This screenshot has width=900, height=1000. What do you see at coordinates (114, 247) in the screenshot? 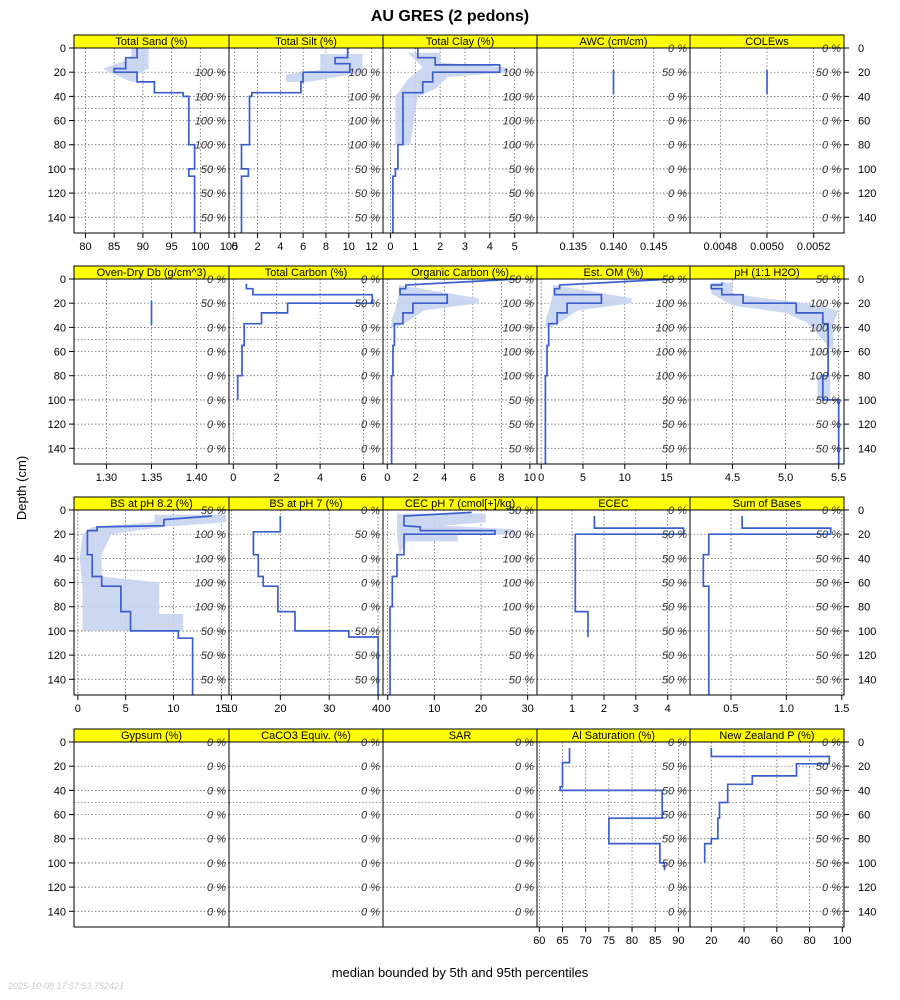
I see `x-tick-label: 85` at bounding box center [114, 247].